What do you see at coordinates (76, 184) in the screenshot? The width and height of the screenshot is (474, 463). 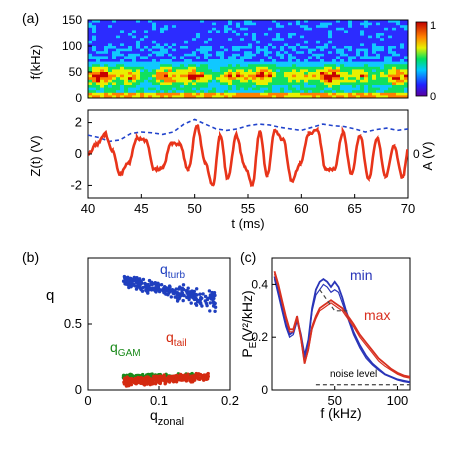 I see `zt-y-tick-label: -2` at bounding box center [76, 184].